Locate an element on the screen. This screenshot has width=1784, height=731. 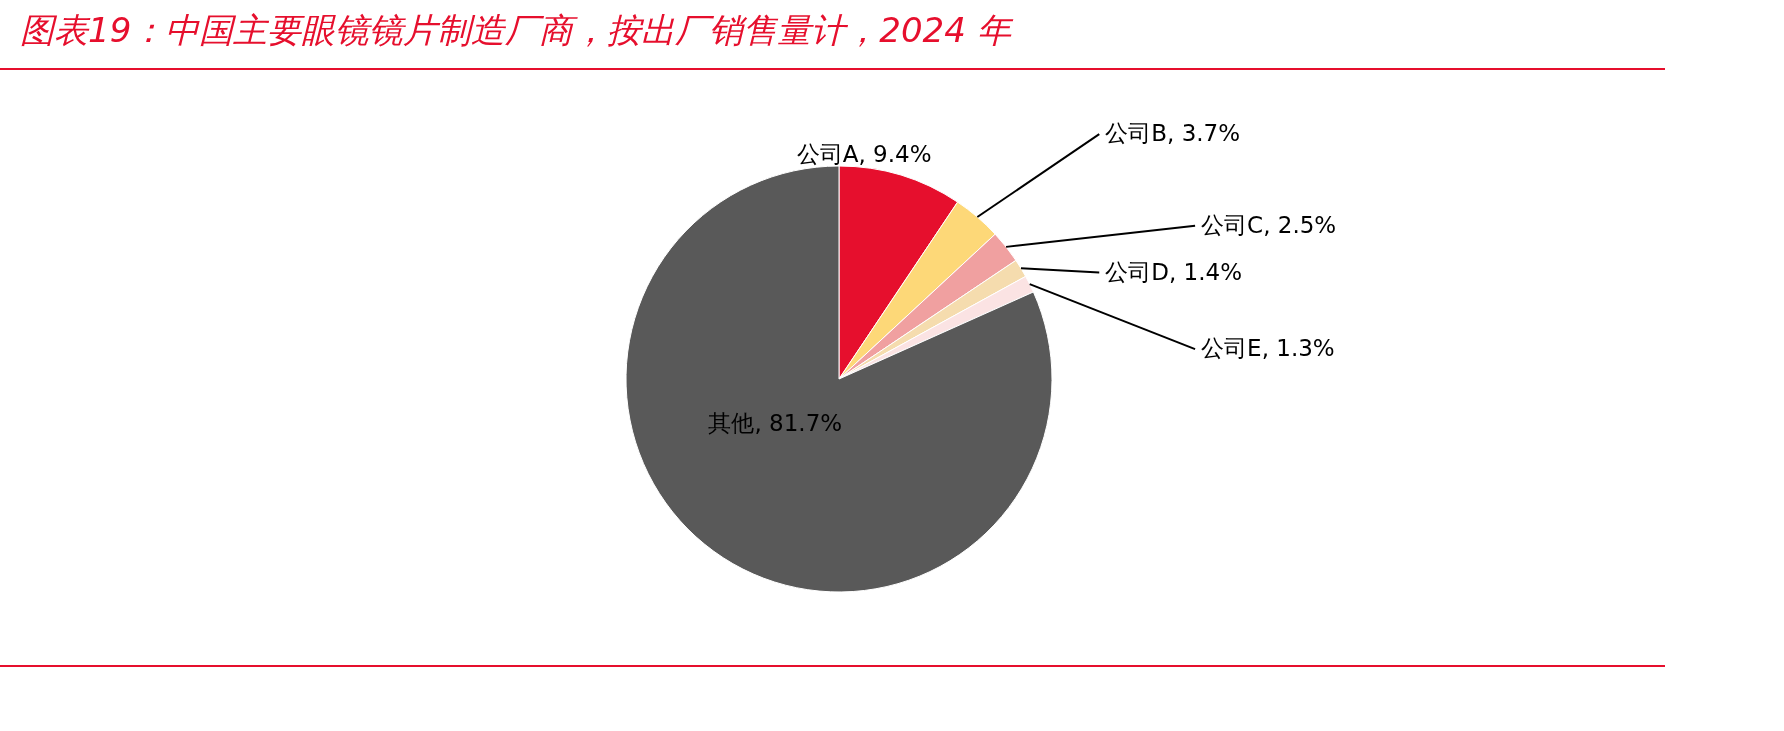
slice-label: 公司C, 2.5% is located at coordinates (1269, 224).